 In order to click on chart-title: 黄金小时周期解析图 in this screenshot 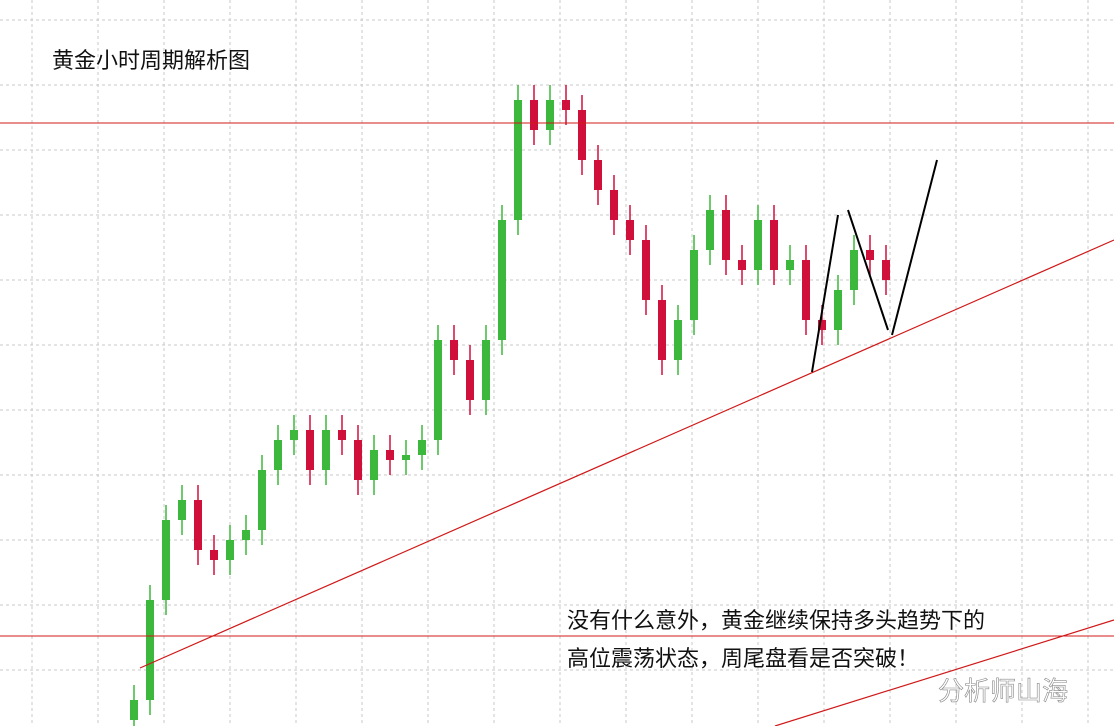, I will do `click(151, 61)`.